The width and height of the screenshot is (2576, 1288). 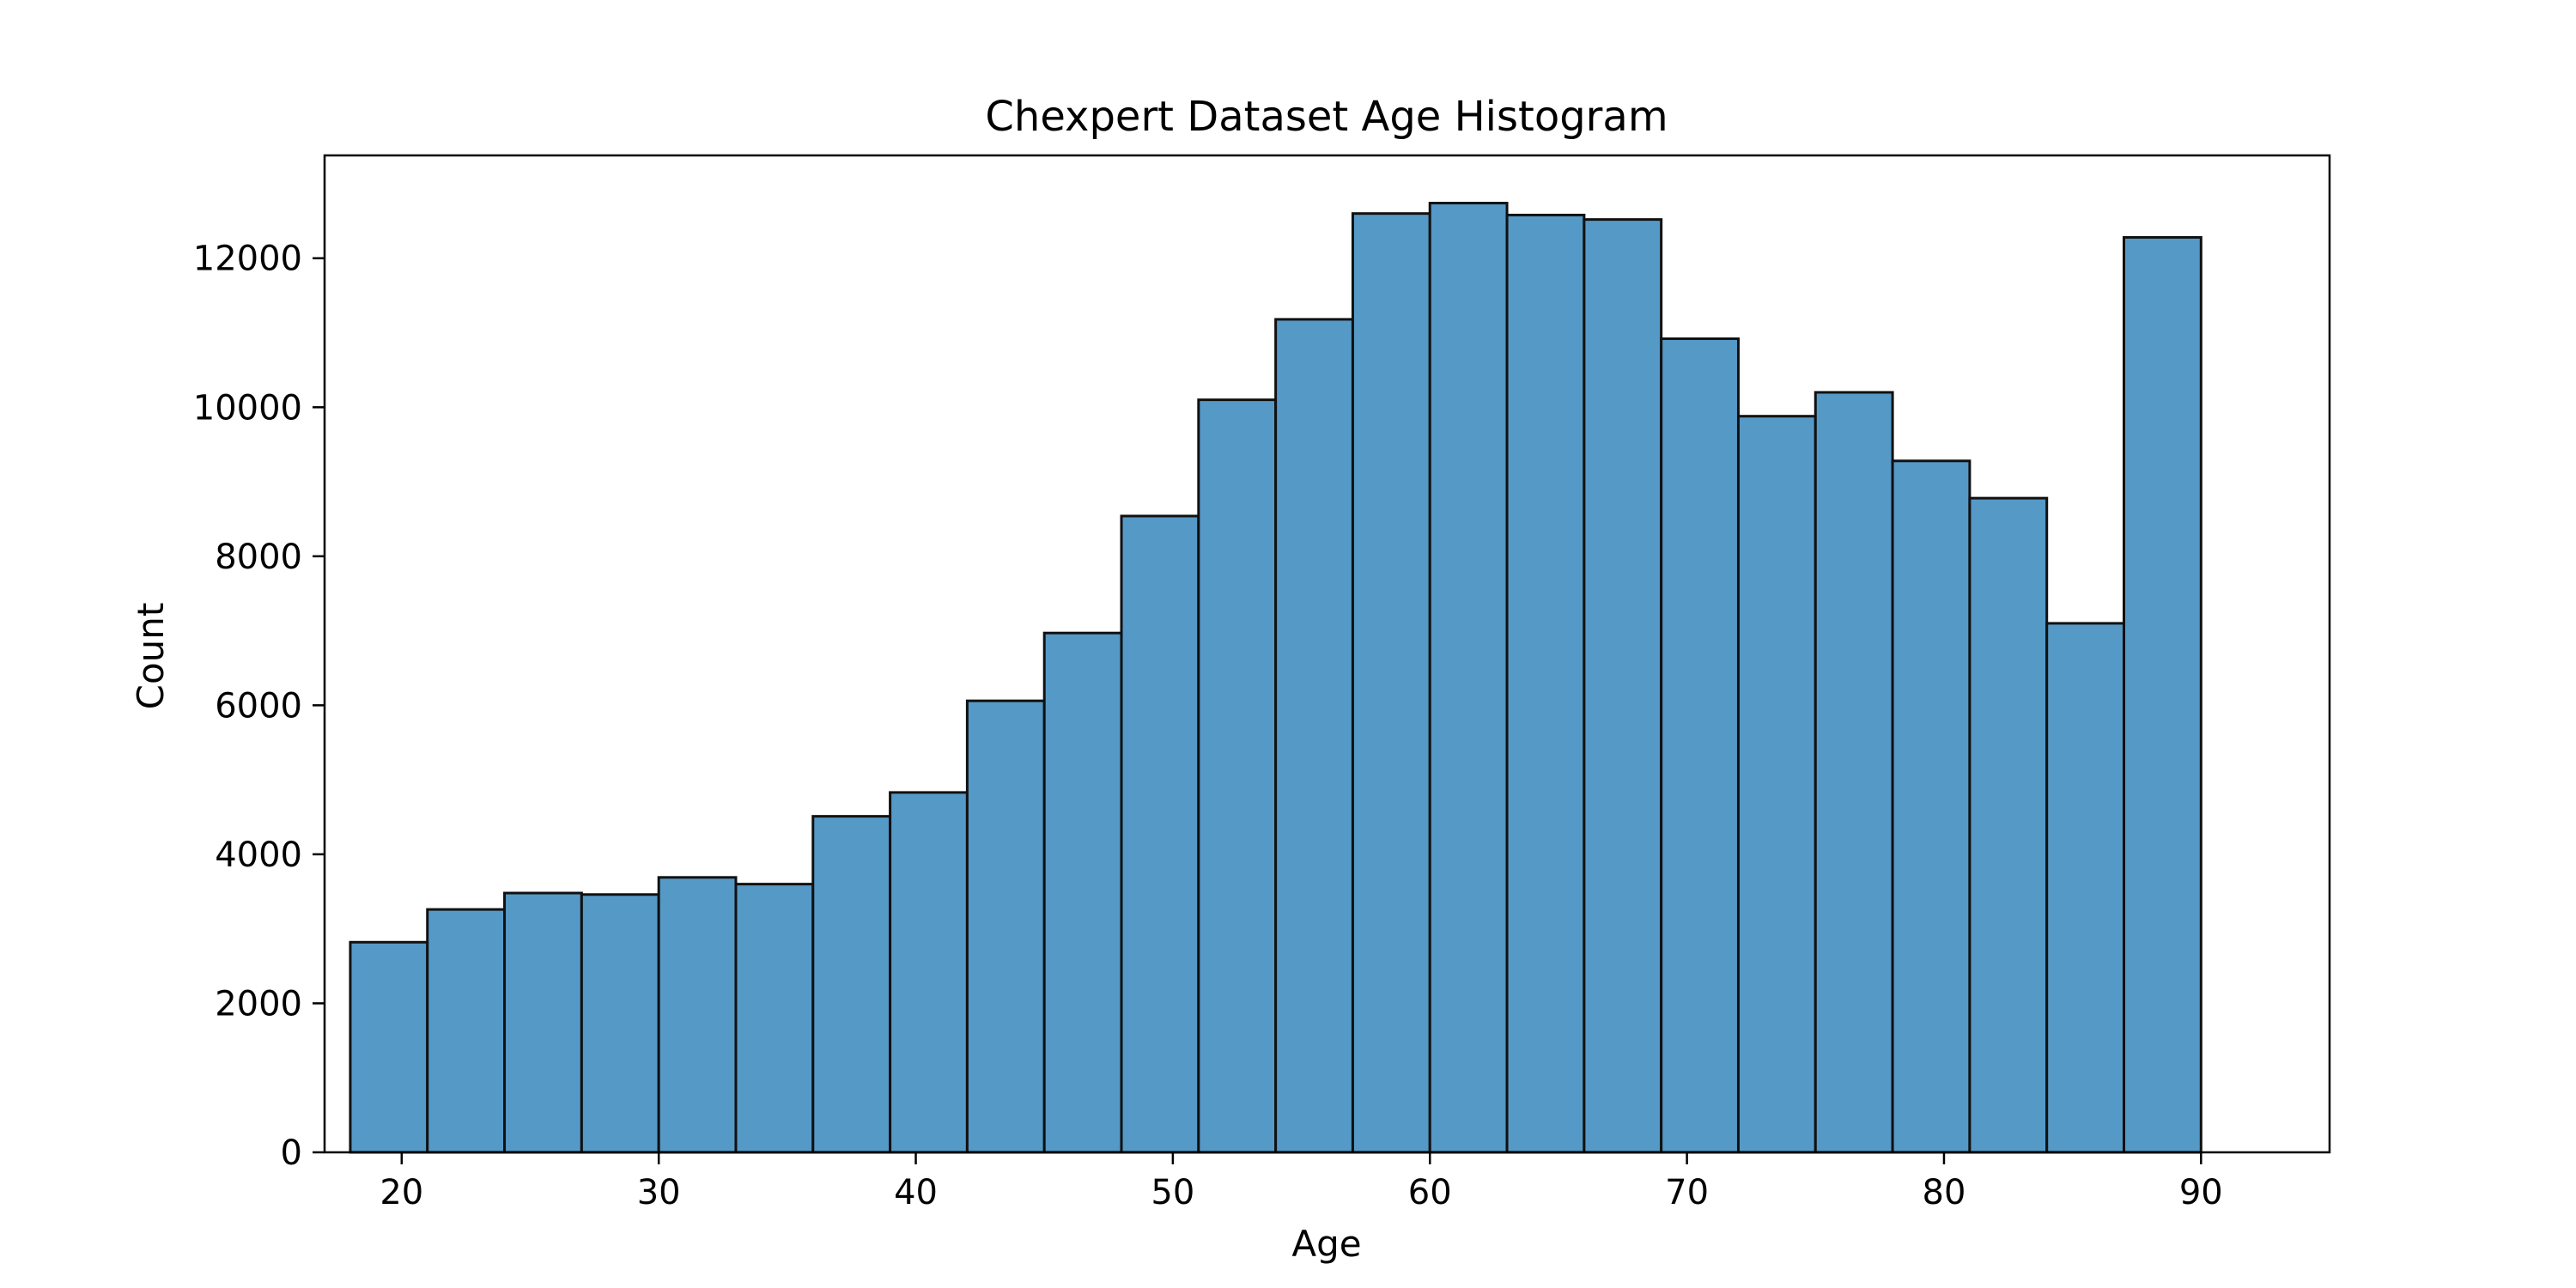 What do you see at coordinates (916, 1192) in the screenshot?
I see `x-tick-label-40: 40` at bounding box center [916, 1192].